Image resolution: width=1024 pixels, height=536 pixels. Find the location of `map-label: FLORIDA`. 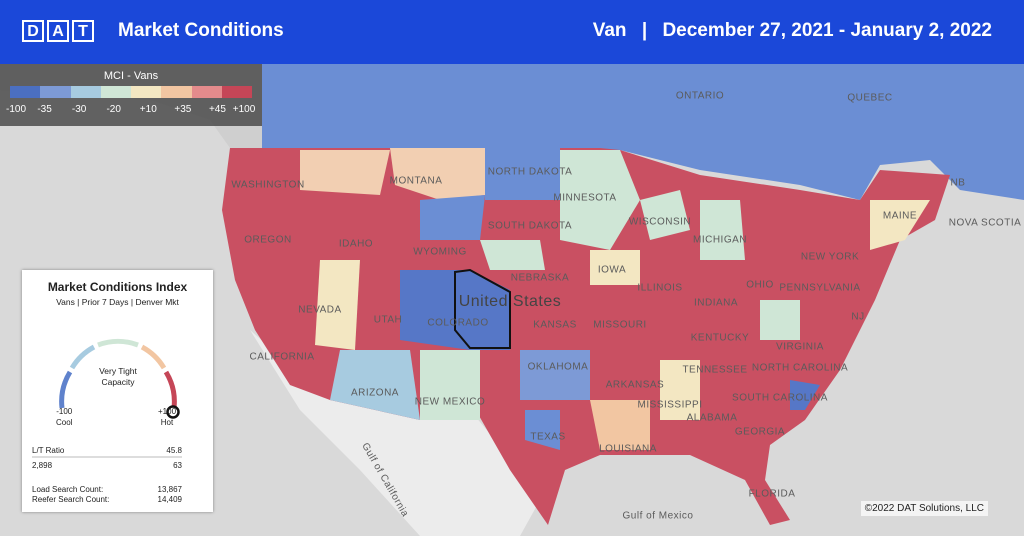

map-label: FLORIDA is located at coordinates (772, 494).